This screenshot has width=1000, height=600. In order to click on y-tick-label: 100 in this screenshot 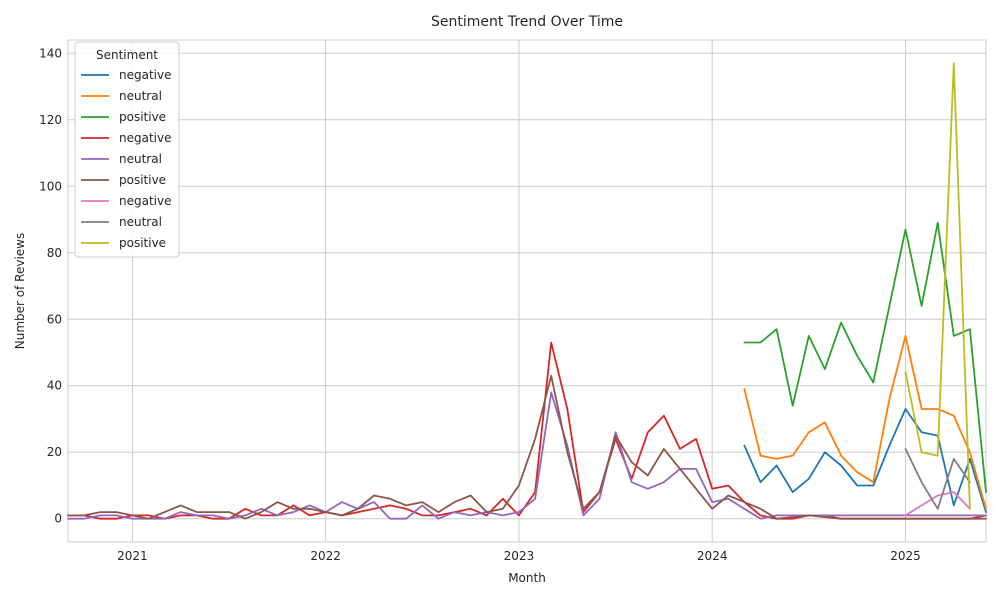, I will do `click(50, 186)`.